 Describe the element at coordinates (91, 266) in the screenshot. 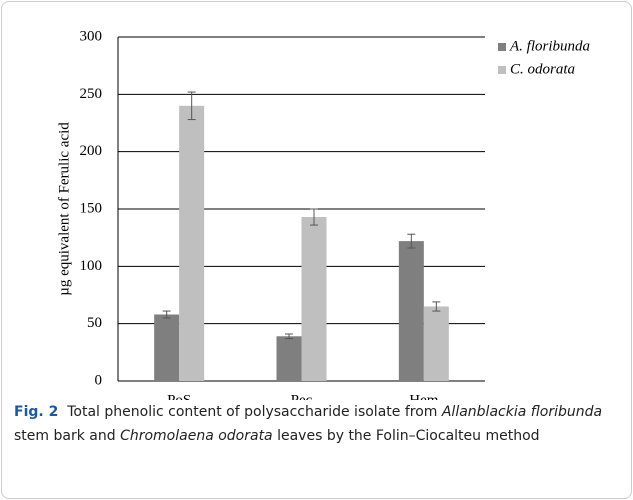

I see `y-tick-label: 100` at that location.